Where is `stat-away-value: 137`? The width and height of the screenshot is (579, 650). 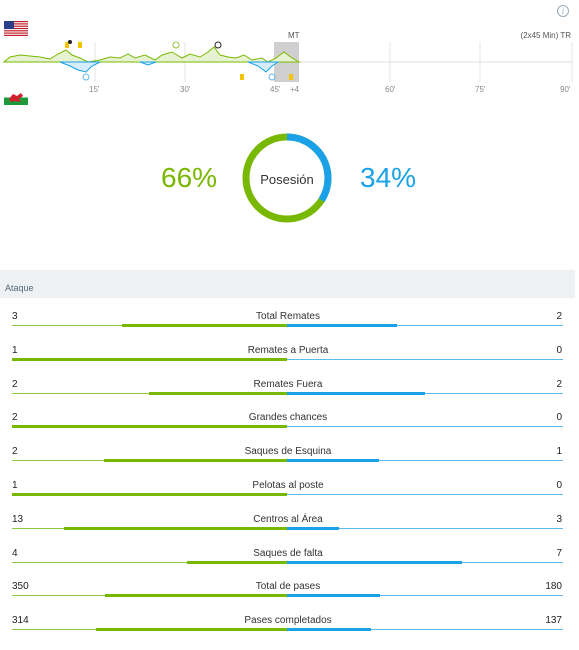 stat-away-value: 137 is located at coordinates (553, 621).